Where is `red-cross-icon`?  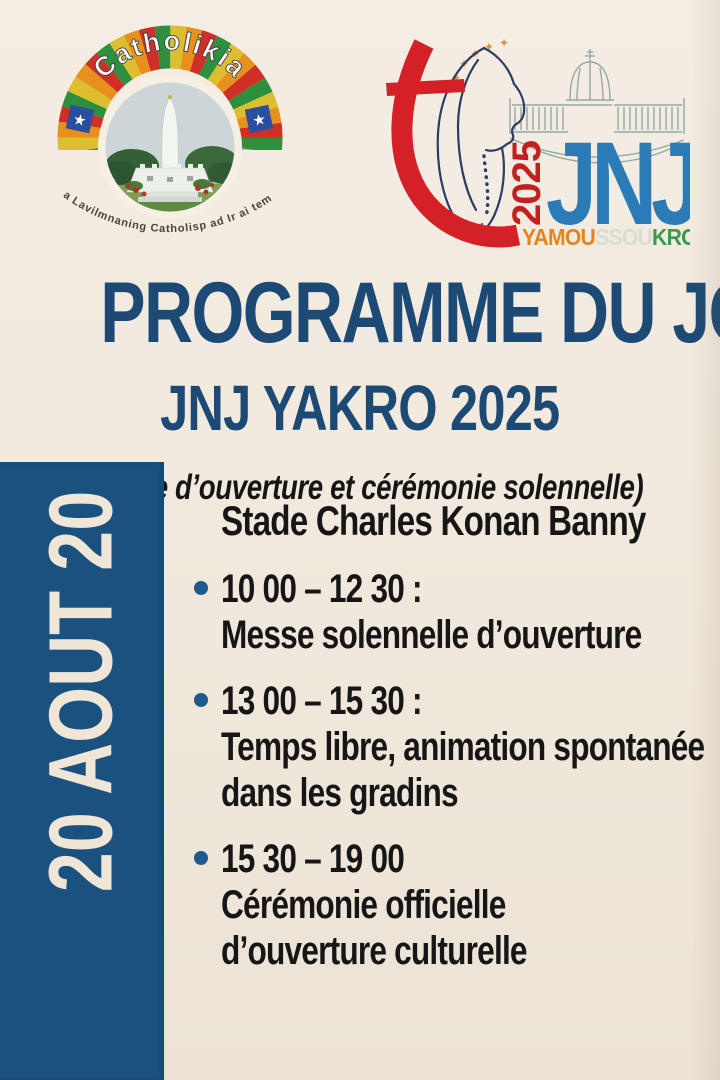 red-cross-icon is located at coordinates (453, 143).